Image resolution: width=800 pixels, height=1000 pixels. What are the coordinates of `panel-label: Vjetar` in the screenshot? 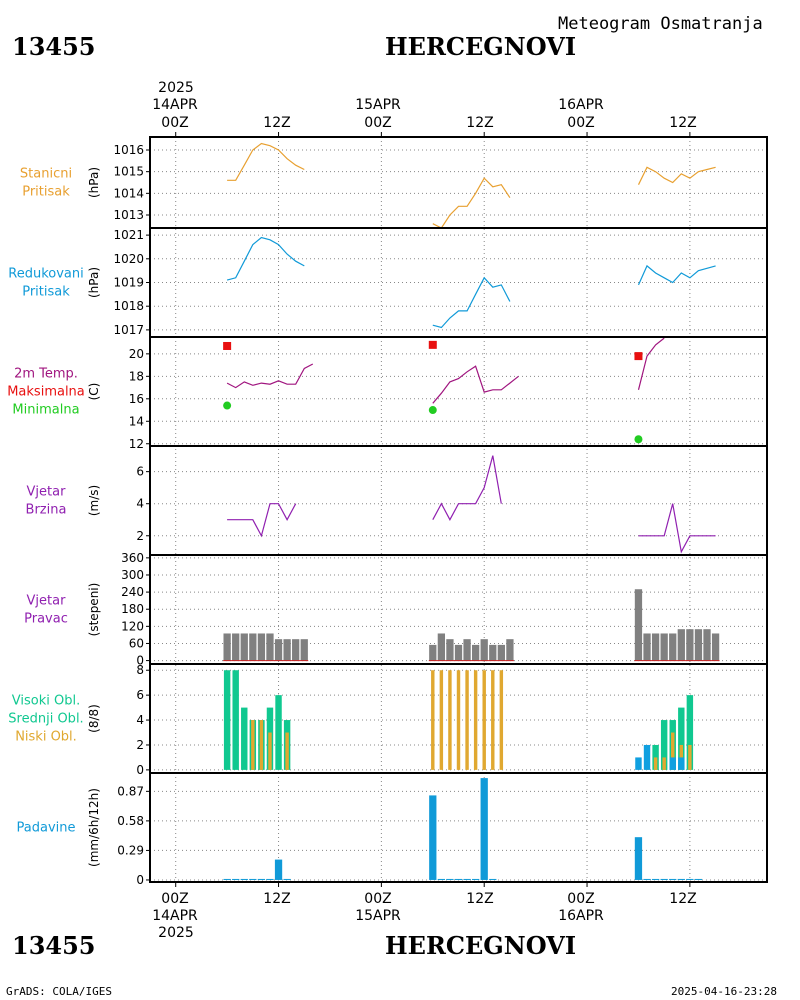 It's located at (47, 492).